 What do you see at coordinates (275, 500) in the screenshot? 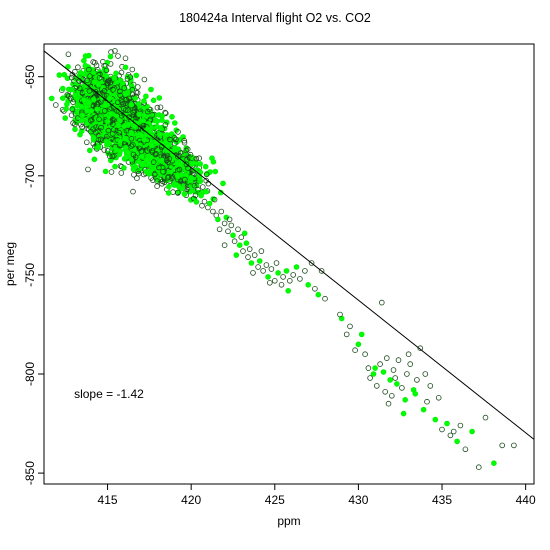
I see `x-tick-label: 425` at bounding box center [275, 500].